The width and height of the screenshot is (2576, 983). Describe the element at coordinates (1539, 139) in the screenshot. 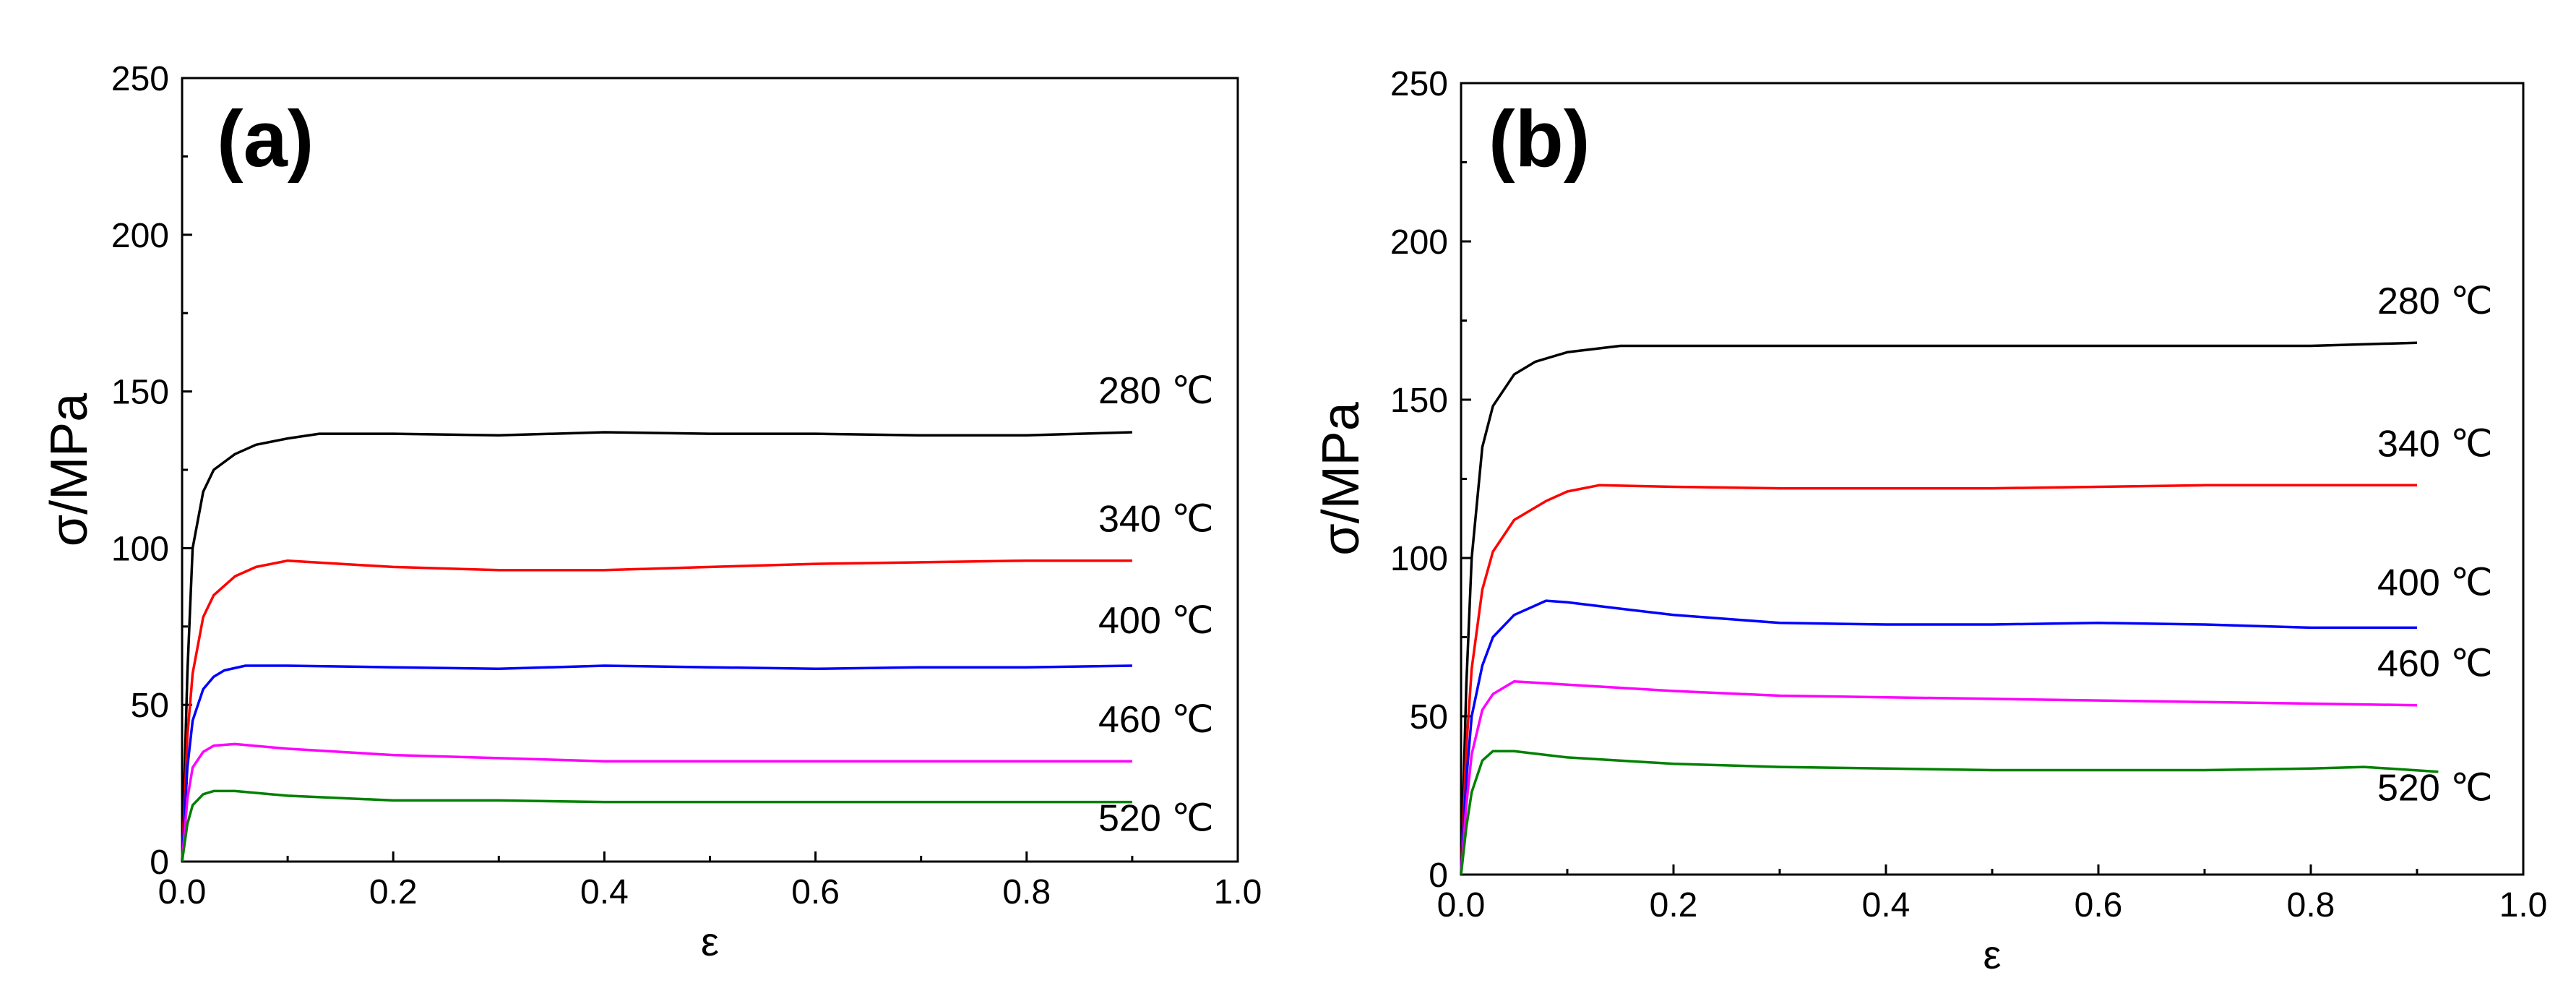

I see `panel-label: (b)` at that location.